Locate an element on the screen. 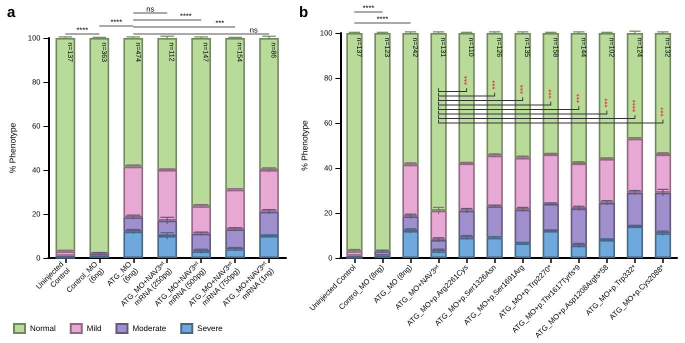 Image resolution: width=685 pixels, height=343 pixels. legend-label: Mild is located at coordinates (94, 328).